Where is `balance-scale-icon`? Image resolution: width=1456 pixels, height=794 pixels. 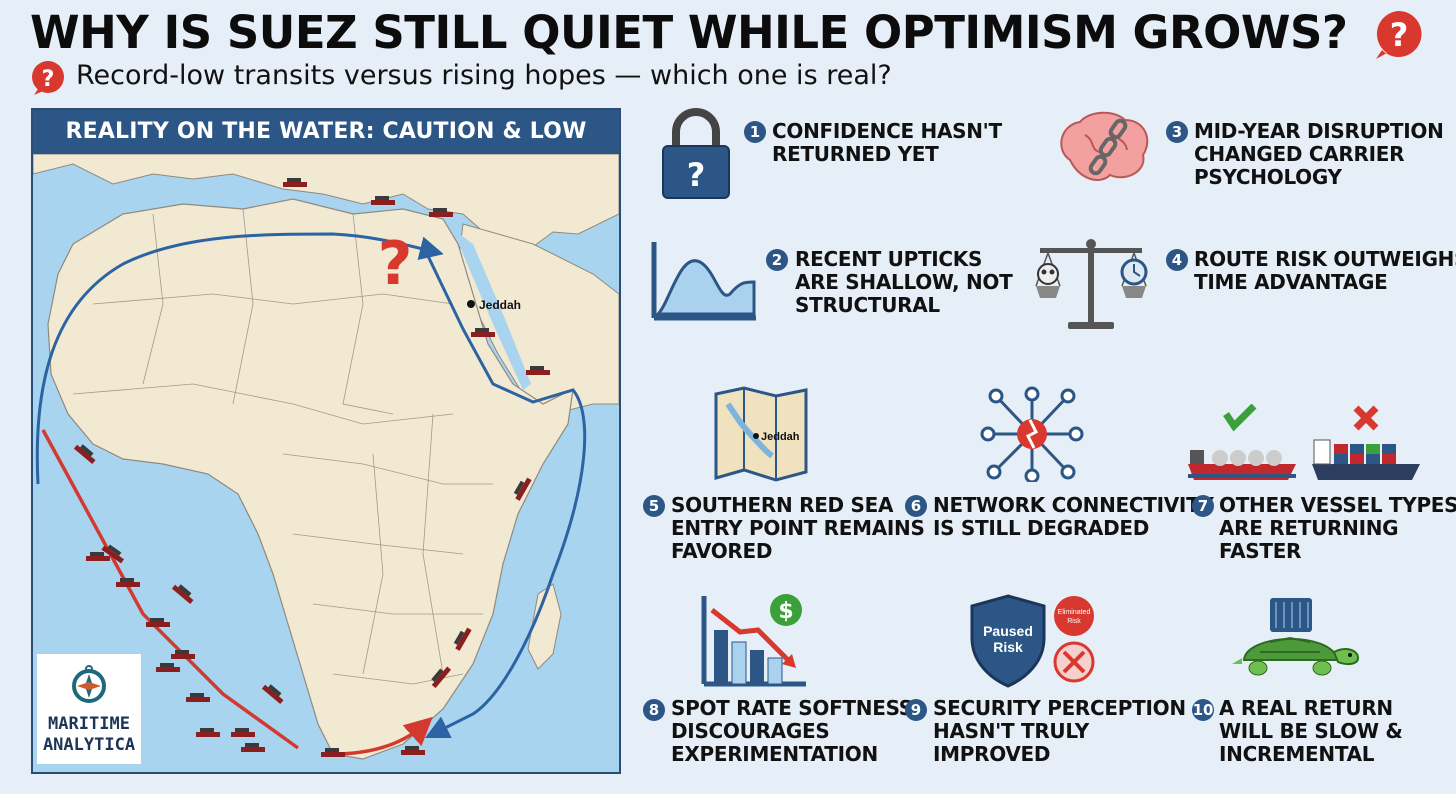
balance-scale-icon is located at coordinates (1091, 284).